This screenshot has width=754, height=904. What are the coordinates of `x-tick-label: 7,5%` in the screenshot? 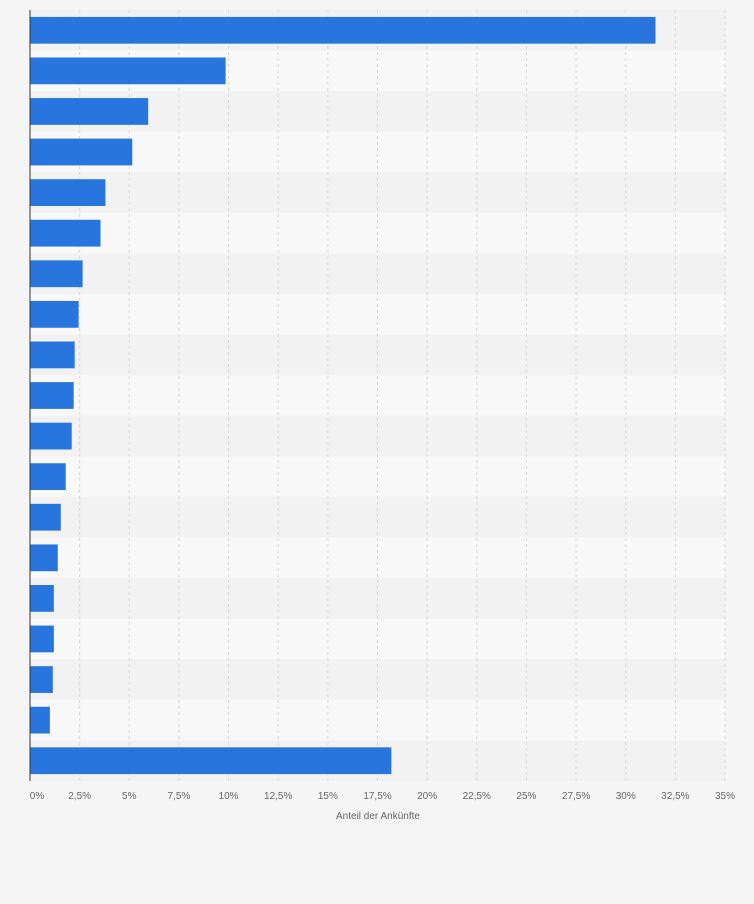 It's located at (179, 796).